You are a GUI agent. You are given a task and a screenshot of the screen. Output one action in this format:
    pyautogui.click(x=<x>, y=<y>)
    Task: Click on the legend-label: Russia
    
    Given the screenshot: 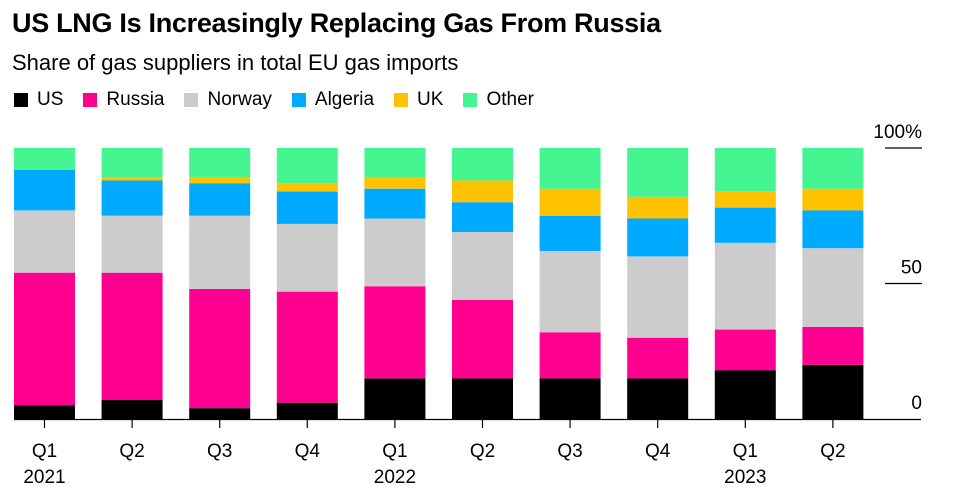 What is the action you would take?
    pyautogui.click(x=135, y=99)
    